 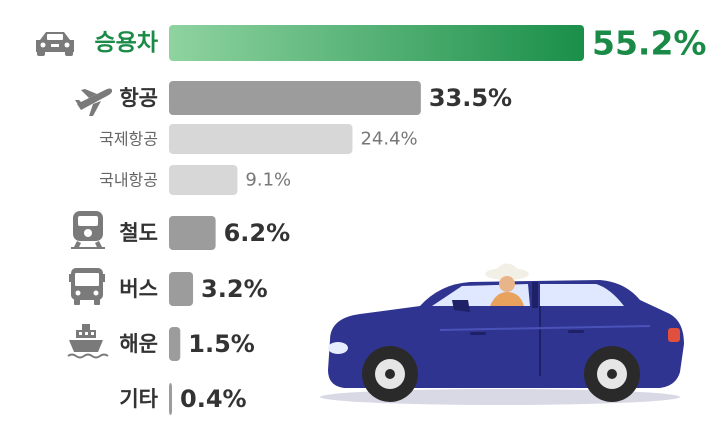 I want to click on category-label-3: 국제항공, so click(x=128, y=139).